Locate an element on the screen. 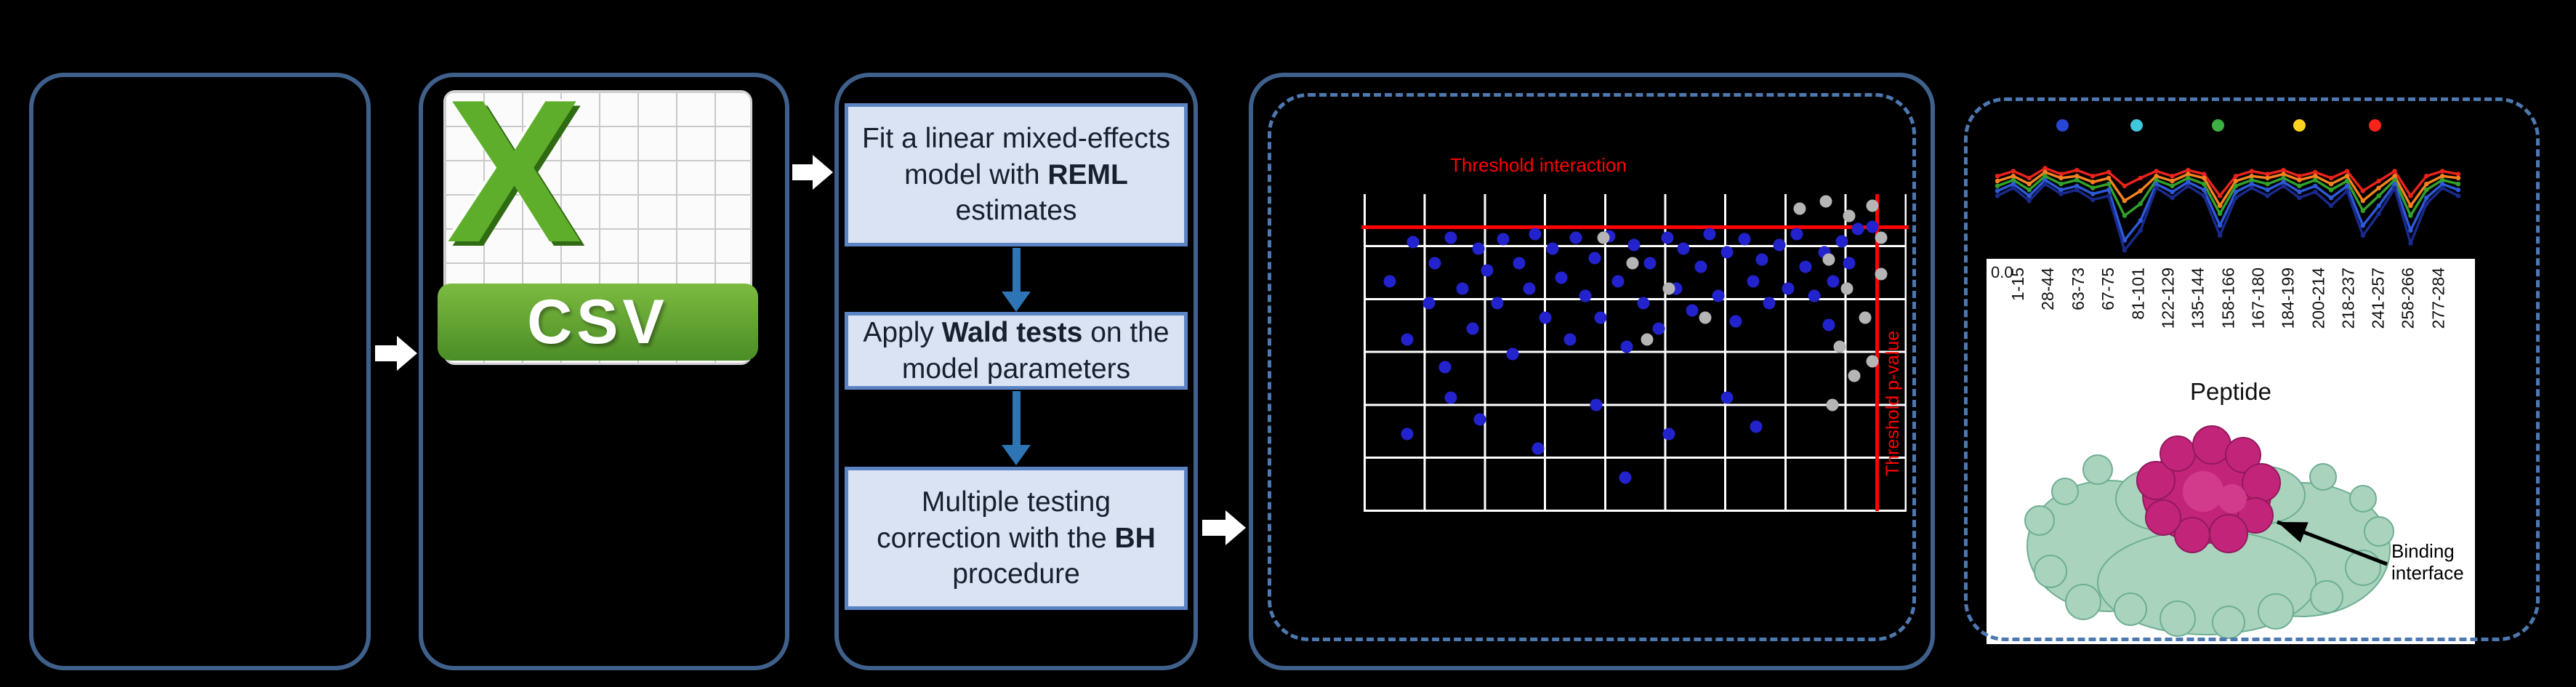 The width and height of the screenshot is (2576, 687). binding-interface-arrow-icon is located at coordinates (2332, 543).